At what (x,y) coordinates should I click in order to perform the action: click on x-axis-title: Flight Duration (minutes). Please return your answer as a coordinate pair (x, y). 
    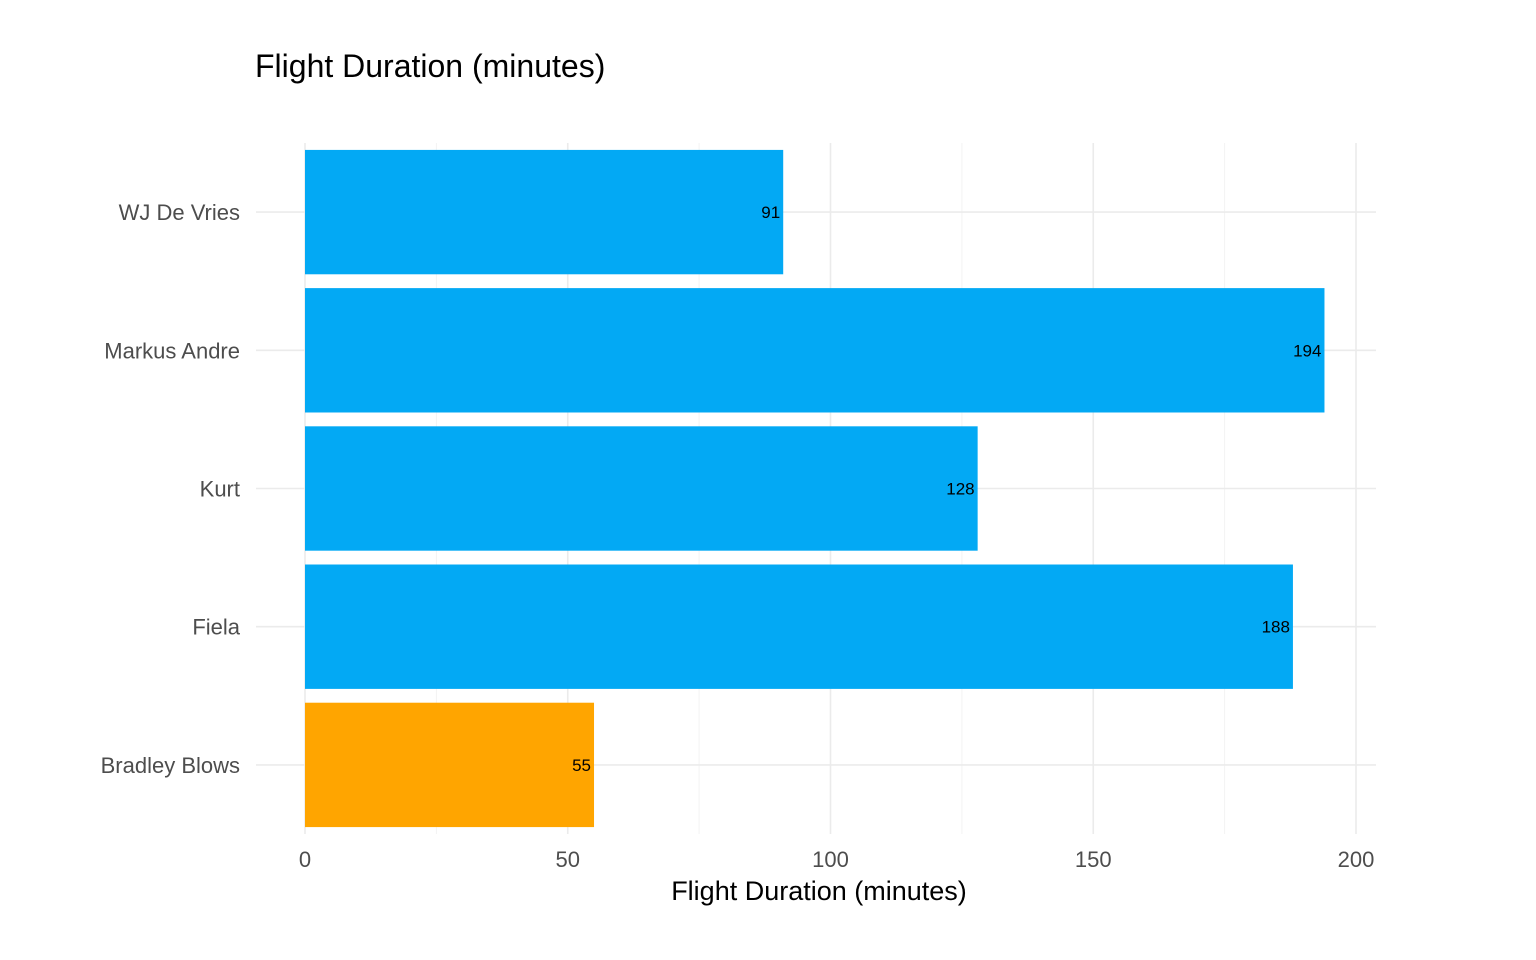
    Looking at the image, I should click on (819, 891).